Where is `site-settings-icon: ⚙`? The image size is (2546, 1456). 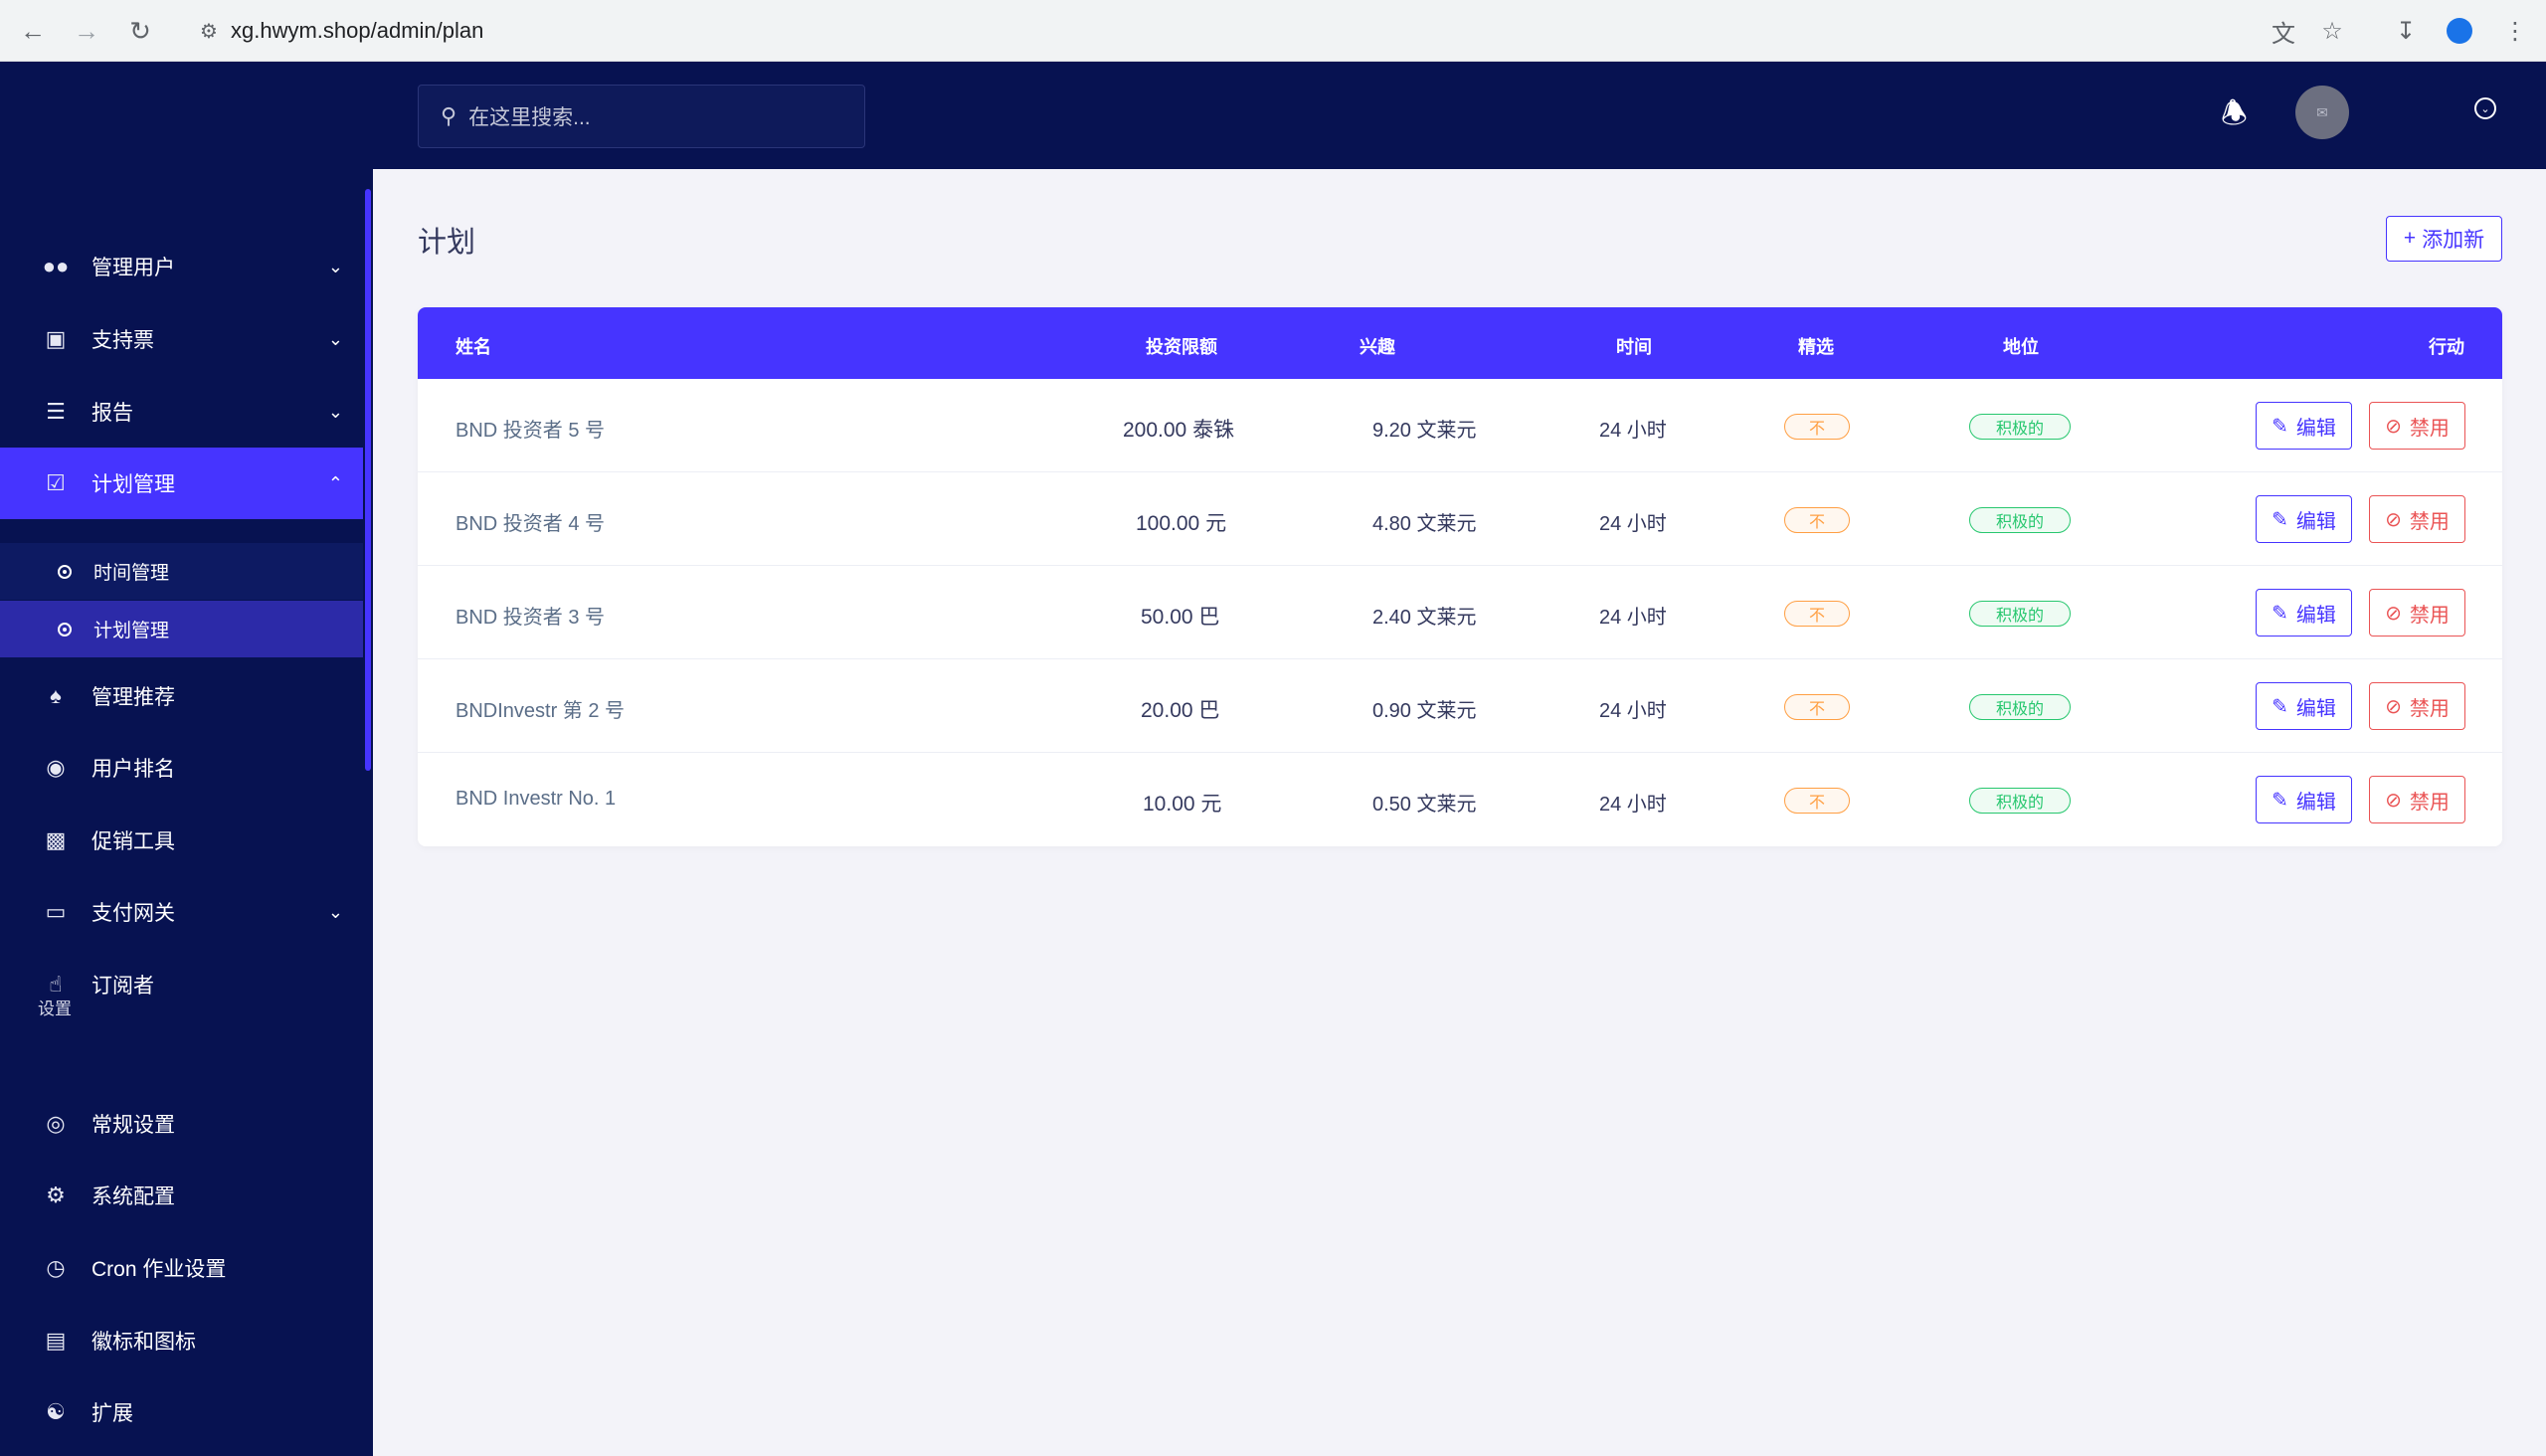
site-settings-icon: ⚙ is located at coordinates (209, 31).